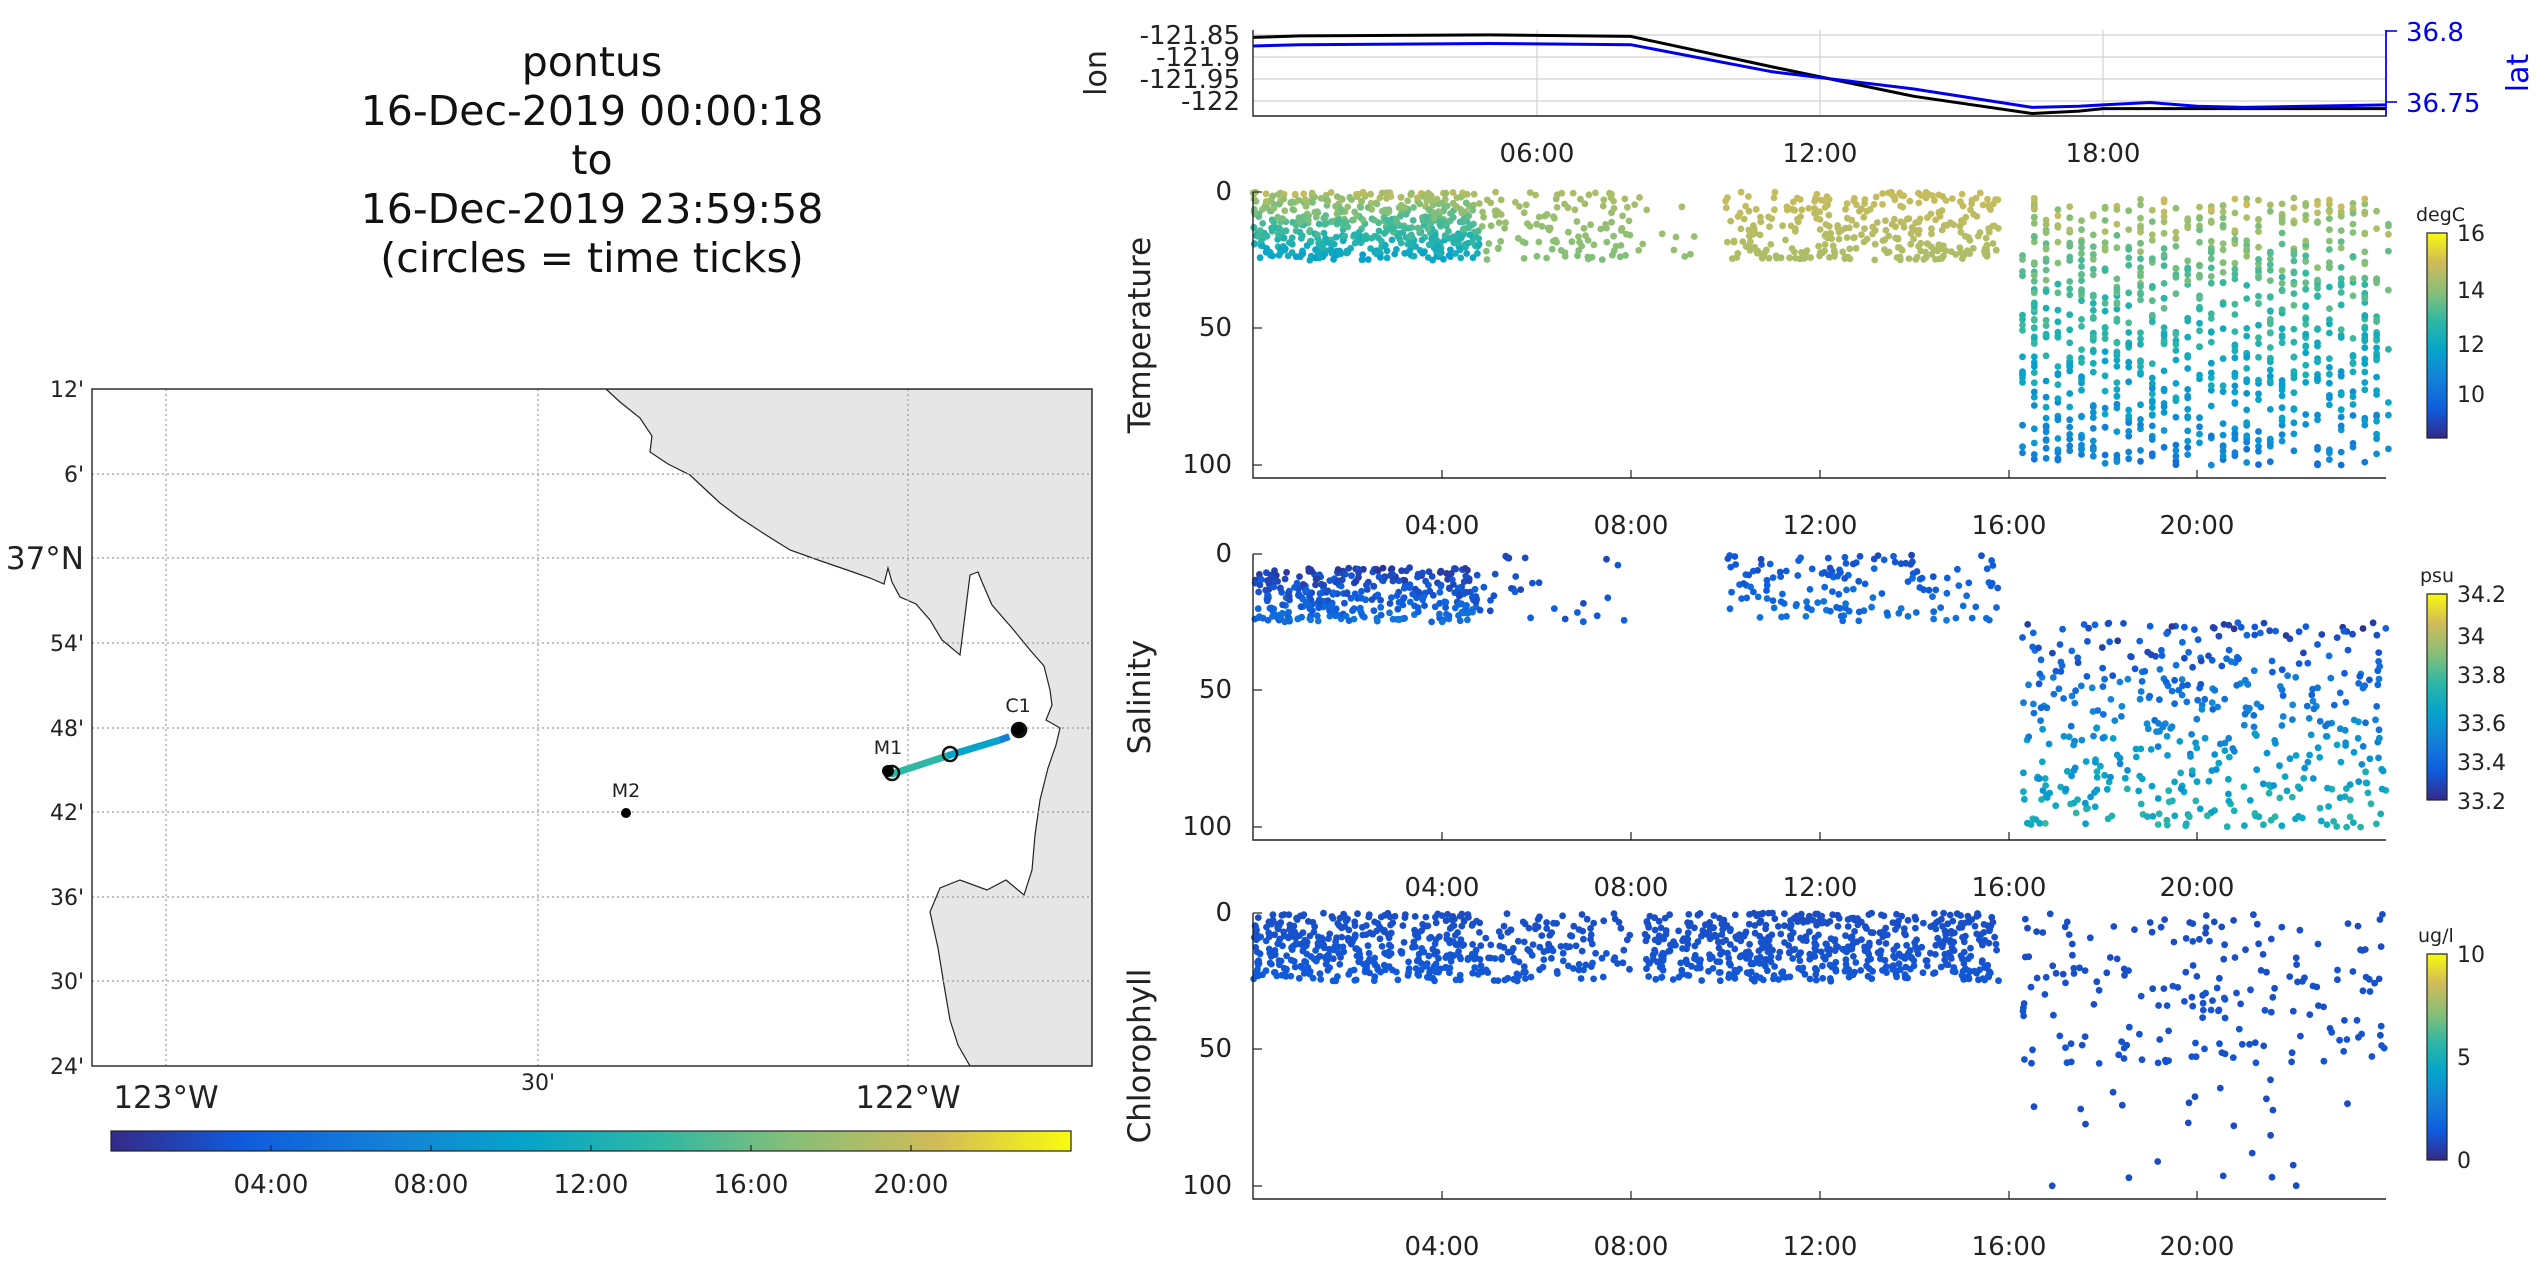 Image resolution: width=2545 pixels, height=1273 pixels. Describe the element at coordinates (2437, 576) in the screenshot. I see `salinity-colorbar-unit: psu` at that location.